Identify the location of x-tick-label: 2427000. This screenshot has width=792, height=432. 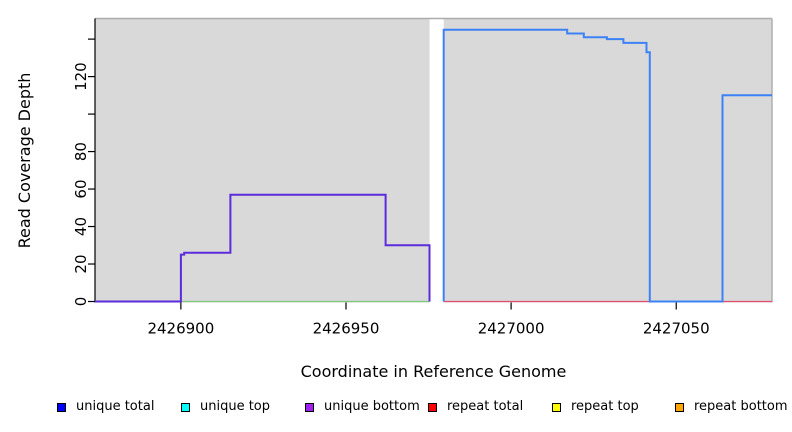
(511, 329).